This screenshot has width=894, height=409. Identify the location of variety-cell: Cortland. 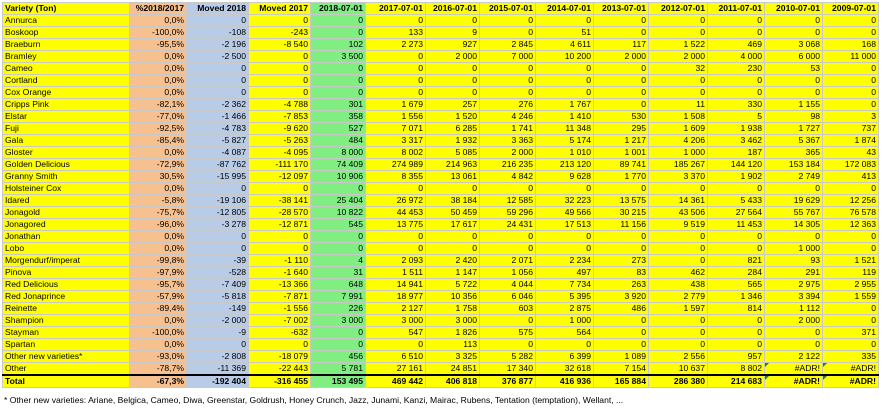
(66, 80).